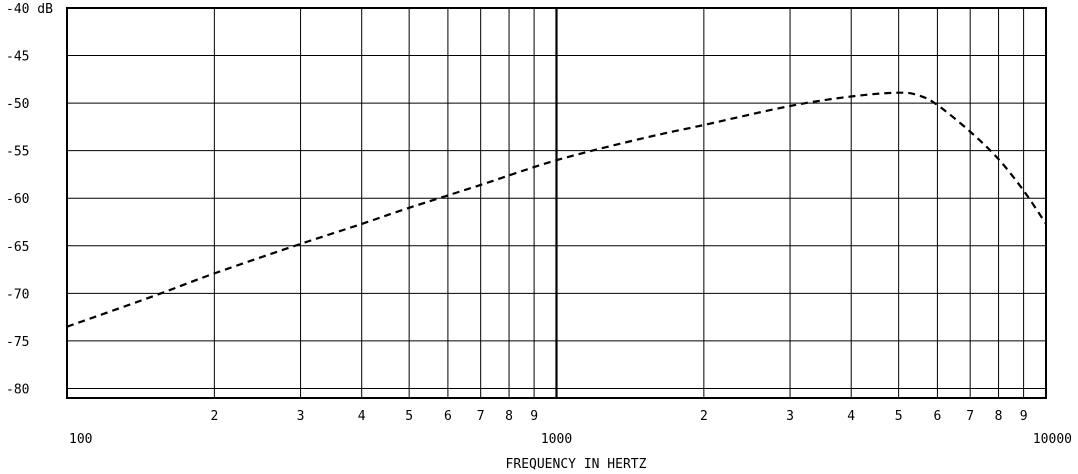 The image size is (1078, 474). What do you see at coordinates (17, 57) in the screenshot?
I see `y-tick-label: -45` at bounding box center [17, 57].